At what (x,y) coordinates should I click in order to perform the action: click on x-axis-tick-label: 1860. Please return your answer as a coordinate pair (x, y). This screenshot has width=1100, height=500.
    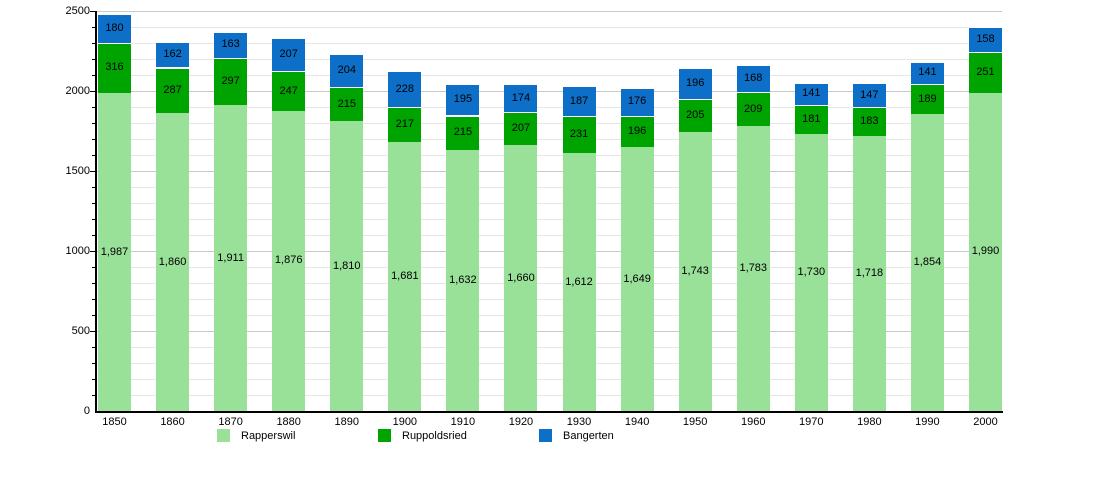
    Looking at the image, I should click on (172, 422).